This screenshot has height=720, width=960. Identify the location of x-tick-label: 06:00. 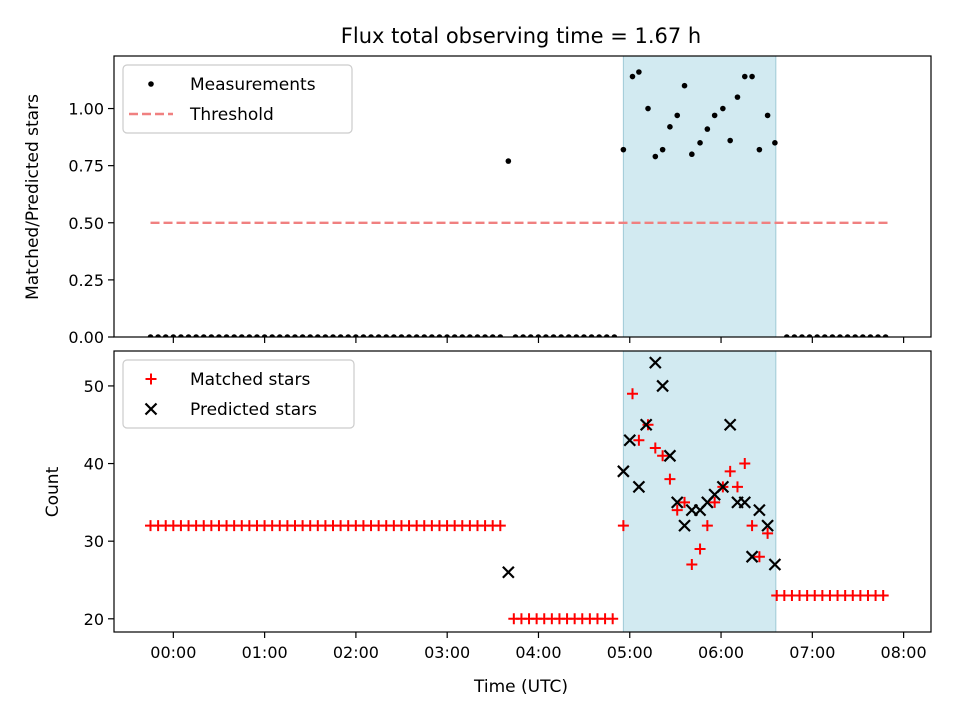
(721, 652).